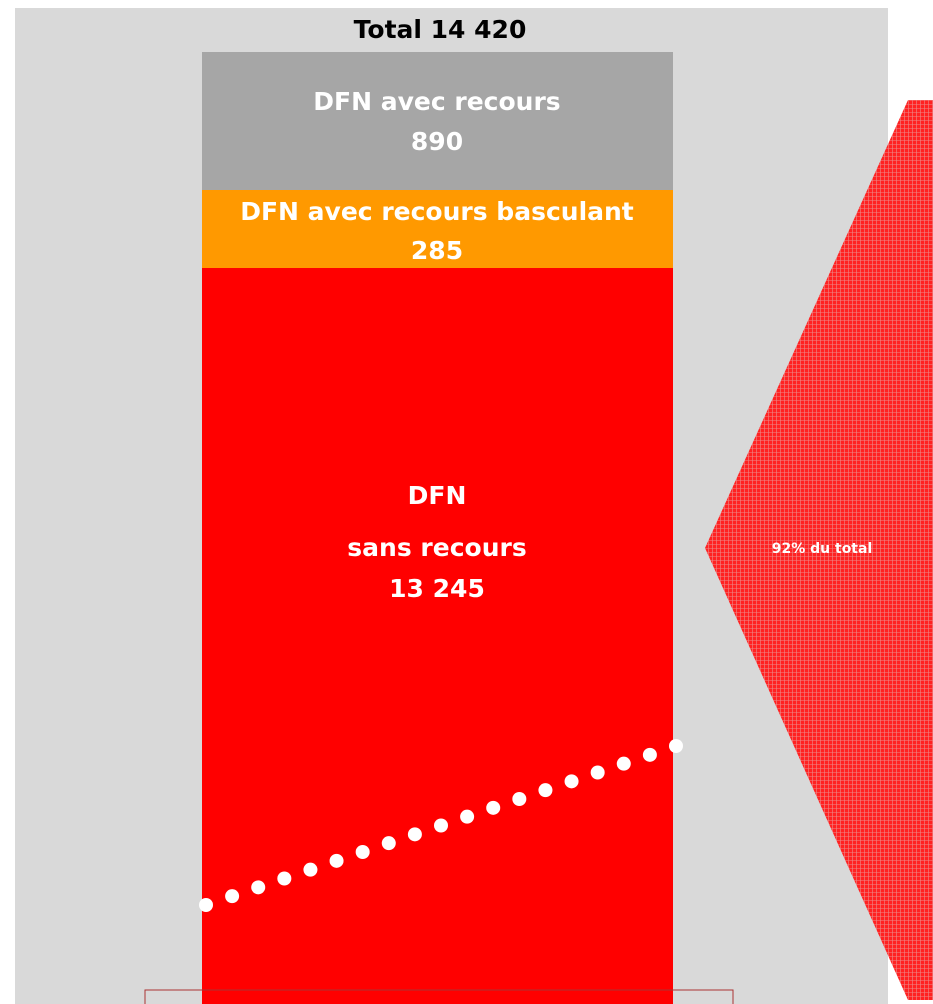 This screenshot has height=1004, width=933. Describe the element at coordinates (437, 211) in the screenshot. I see `segment-label: DFN avec recours basculant` at that location.